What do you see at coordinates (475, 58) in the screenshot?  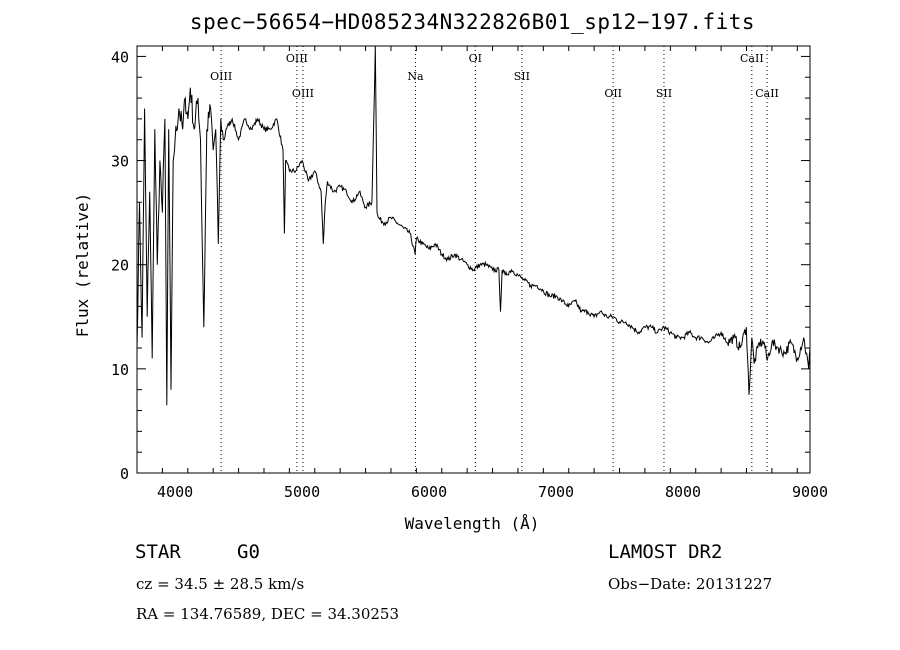 I see `line-label: OI` at bounding box center [475, 58].